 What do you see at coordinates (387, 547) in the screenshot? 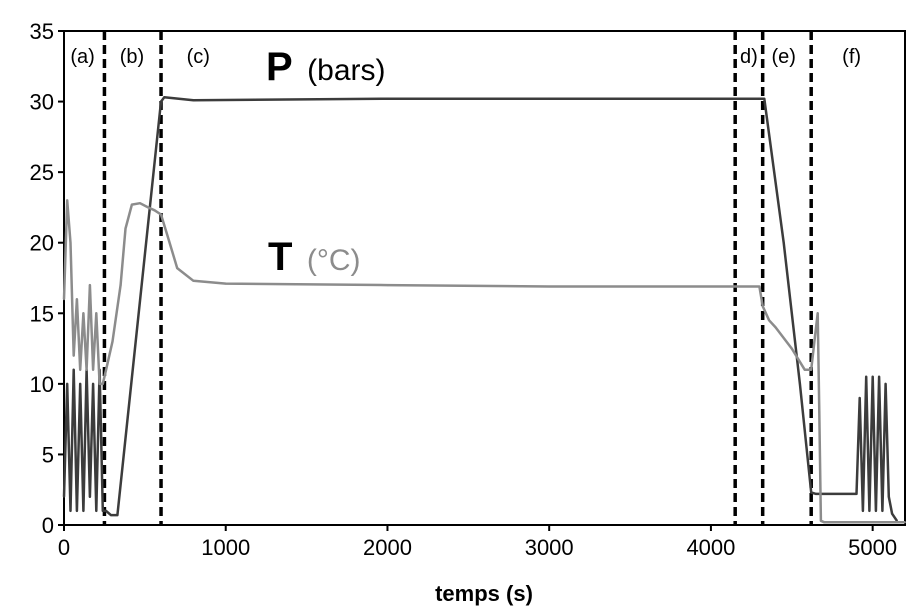
I see `x-tick-label: 2000` at bounding box center [387, 547].